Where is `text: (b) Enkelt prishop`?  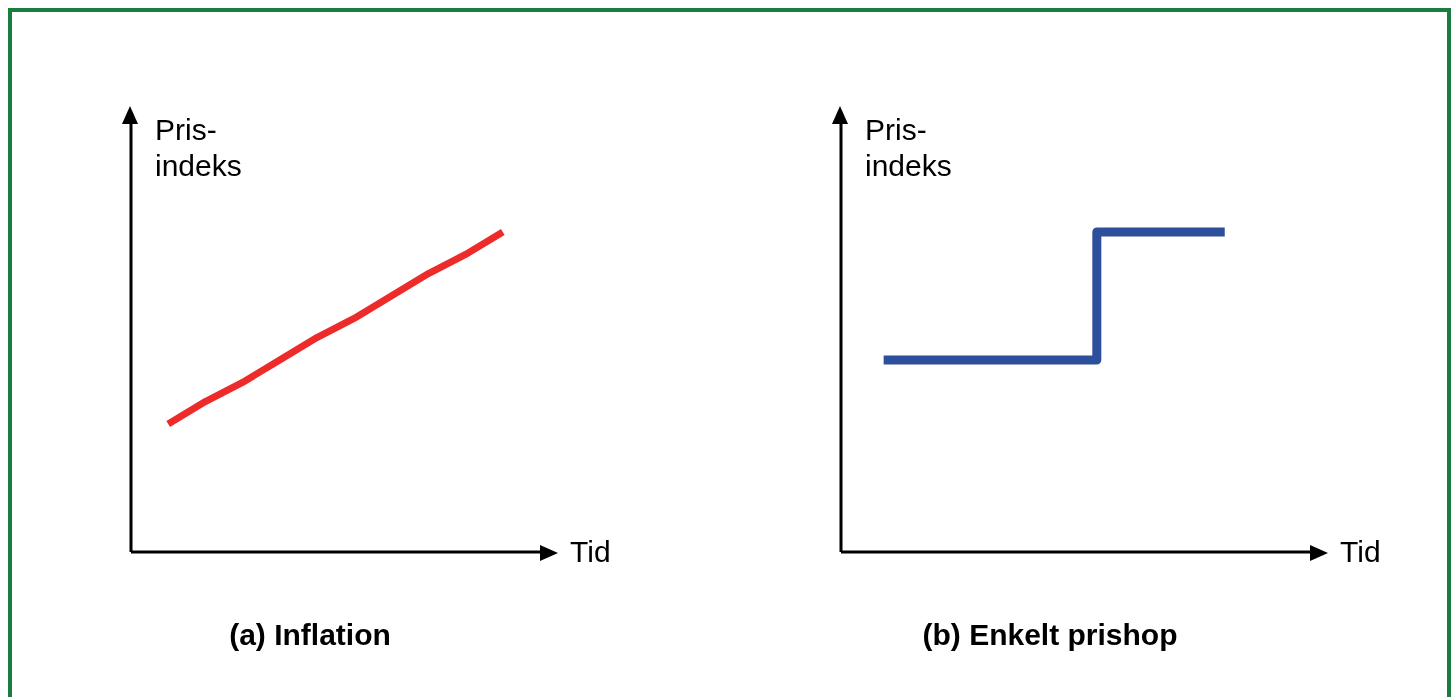 text: (b) Enkelt prishop is located at coordinates (1050, 635).